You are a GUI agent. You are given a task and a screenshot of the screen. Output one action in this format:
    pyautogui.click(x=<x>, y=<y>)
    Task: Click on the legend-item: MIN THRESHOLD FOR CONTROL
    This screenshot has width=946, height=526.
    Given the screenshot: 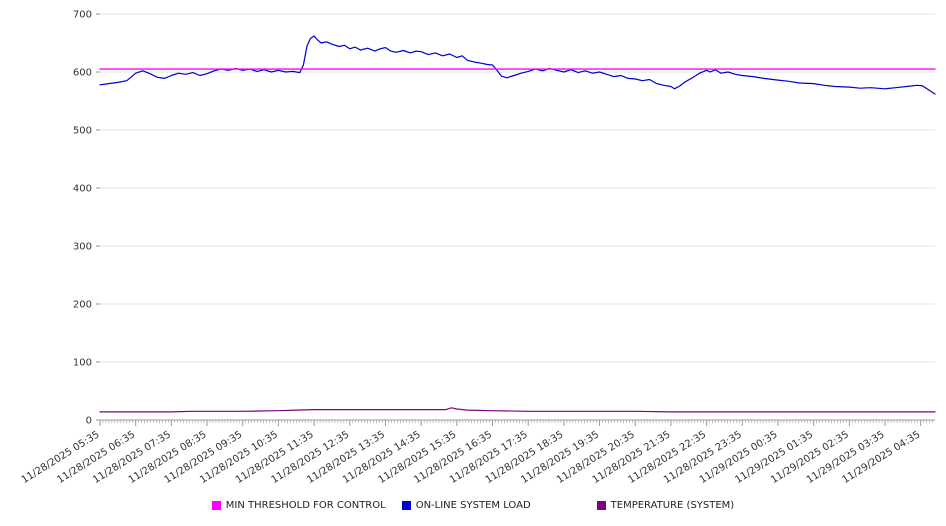 What is the action you would take?
    pyautogui.click(x=298, y=505)
    